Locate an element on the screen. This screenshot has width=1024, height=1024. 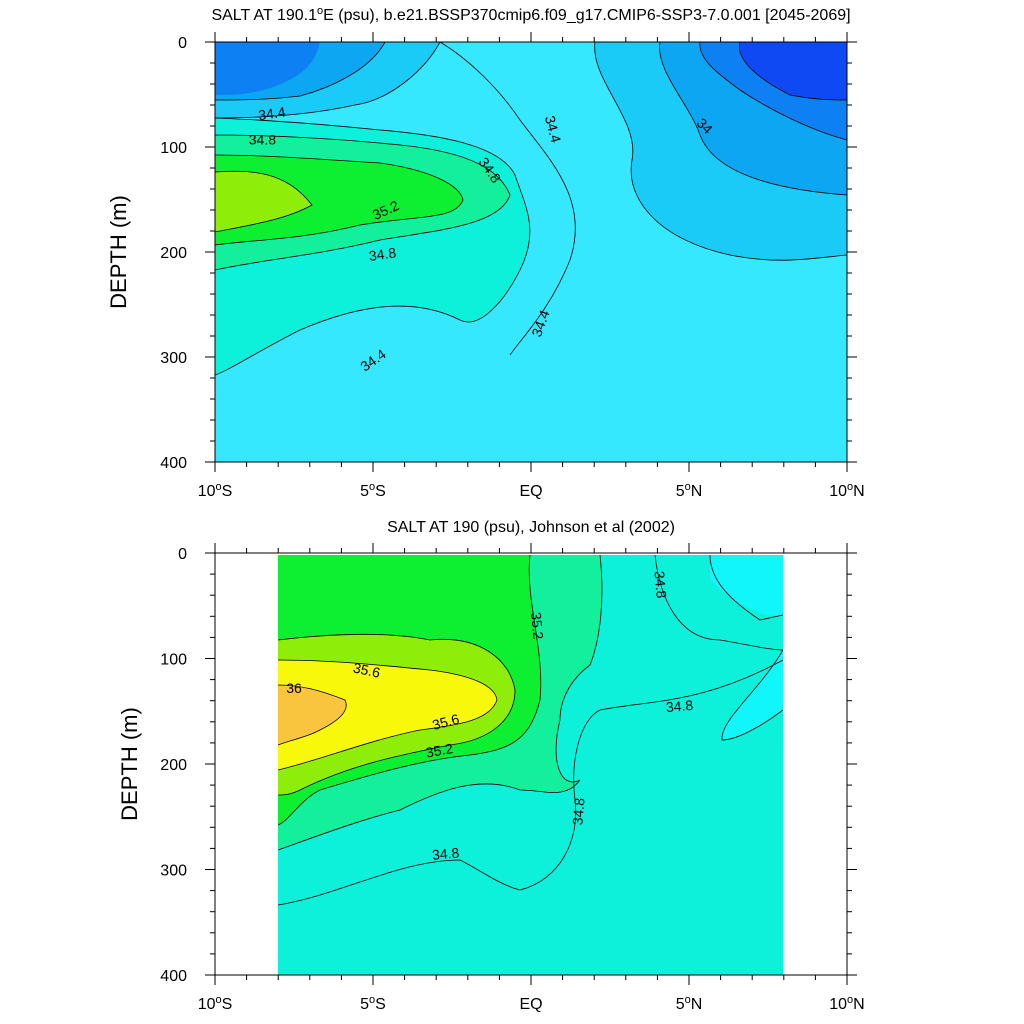
fill-e-cyan is located at coordinates (752, 695).